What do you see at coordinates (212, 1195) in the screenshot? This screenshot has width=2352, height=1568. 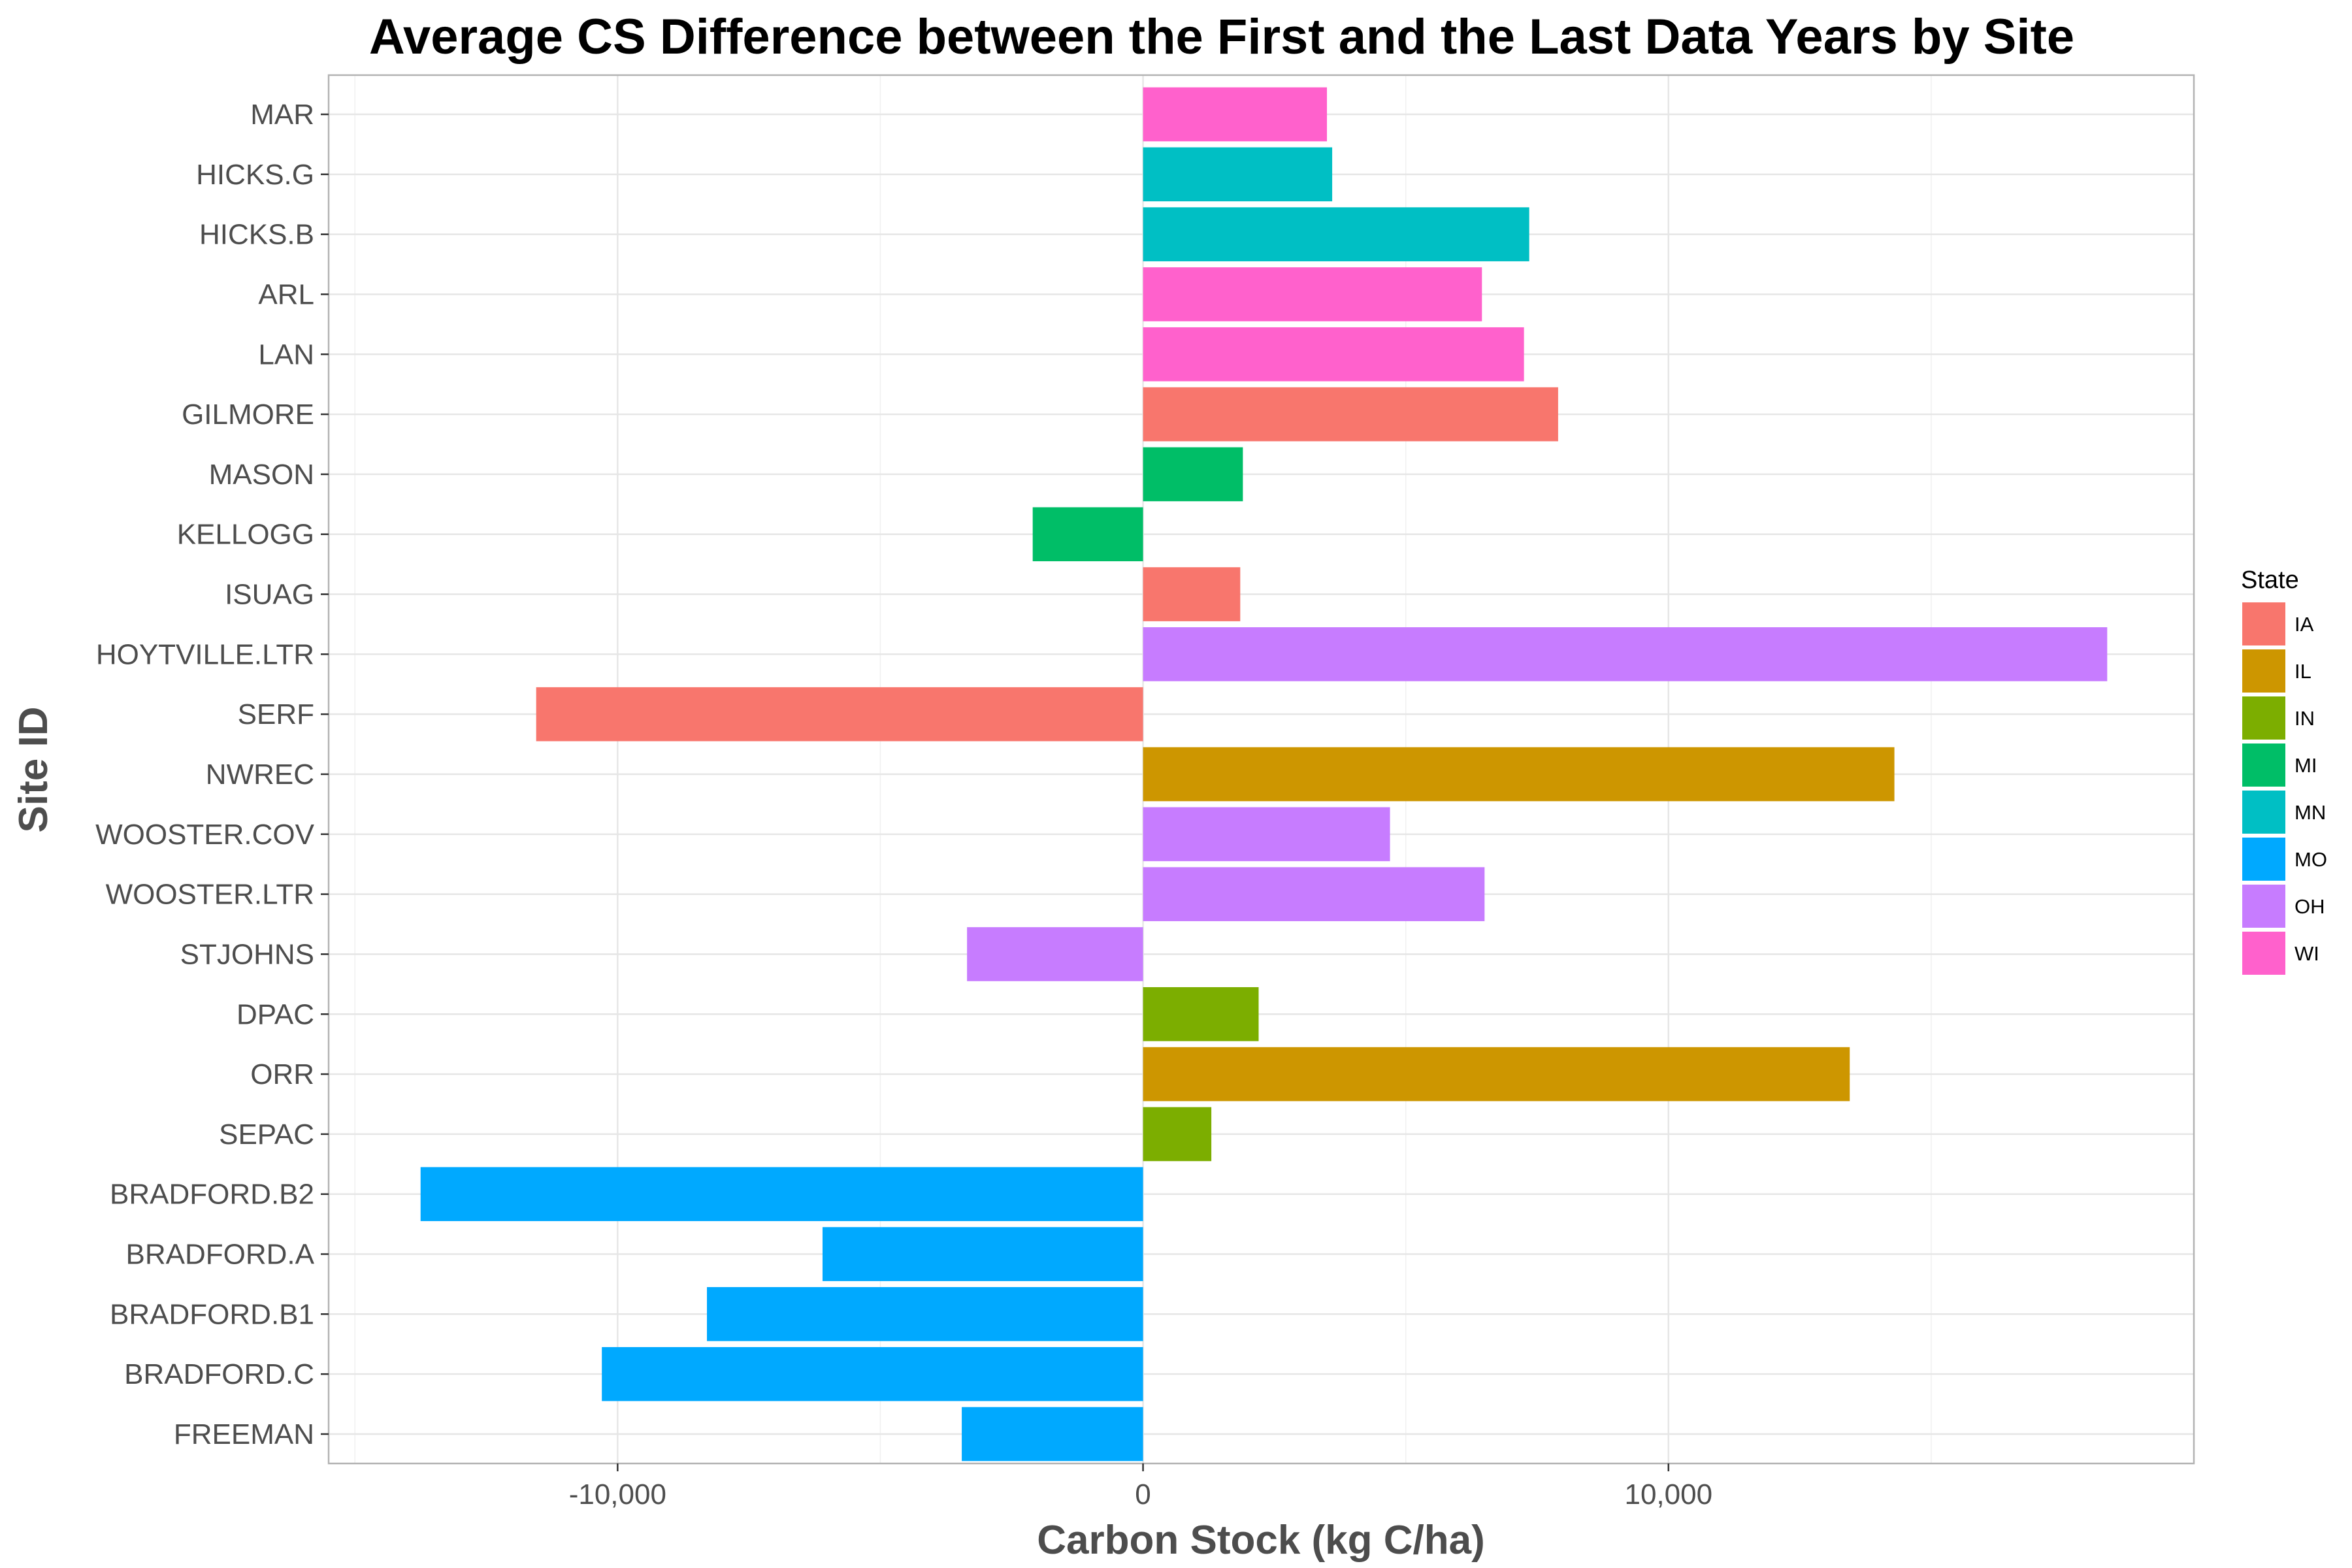 I see `y-tick-label: BRADFORD.B2` at bounding box center [212, 1195].